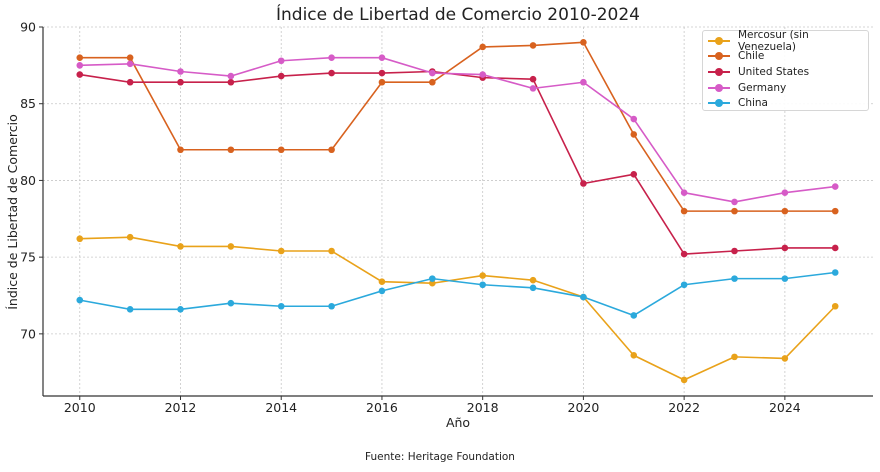 Image resolution: width=880 pixels, height=472 pixels. I want to click on y-tick-label: 75, so click(28, 257).